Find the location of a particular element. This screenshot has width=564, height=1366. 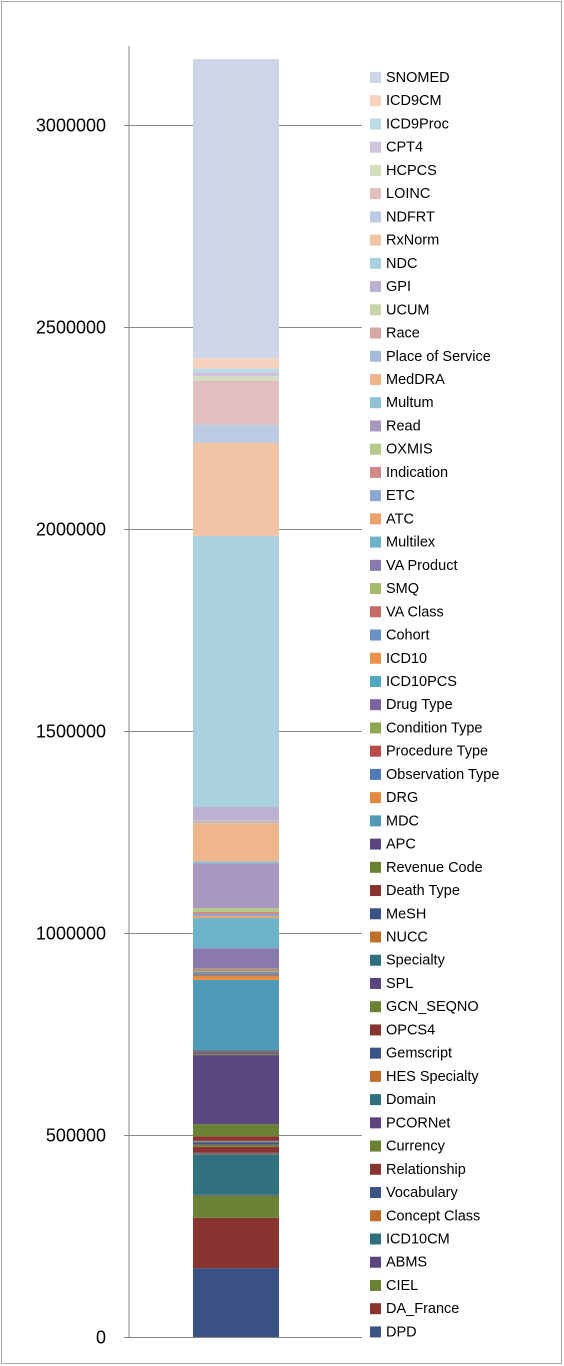

bar-segment-opcs4 is located at coordinates (236, 1138).